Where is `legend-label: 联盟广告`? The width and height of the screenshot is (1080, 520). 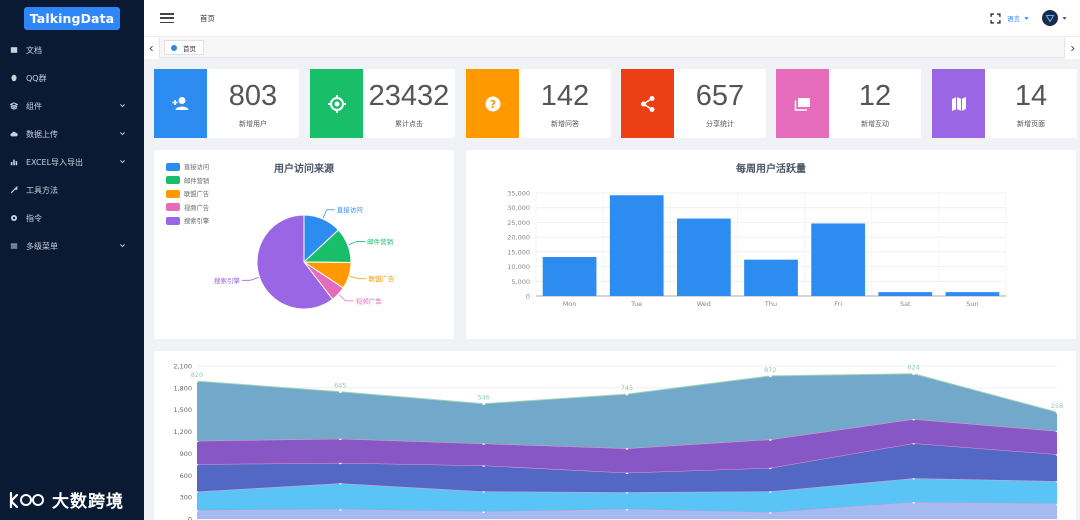
legend-label: 联盟广告 is located at coordinates (197, 195).